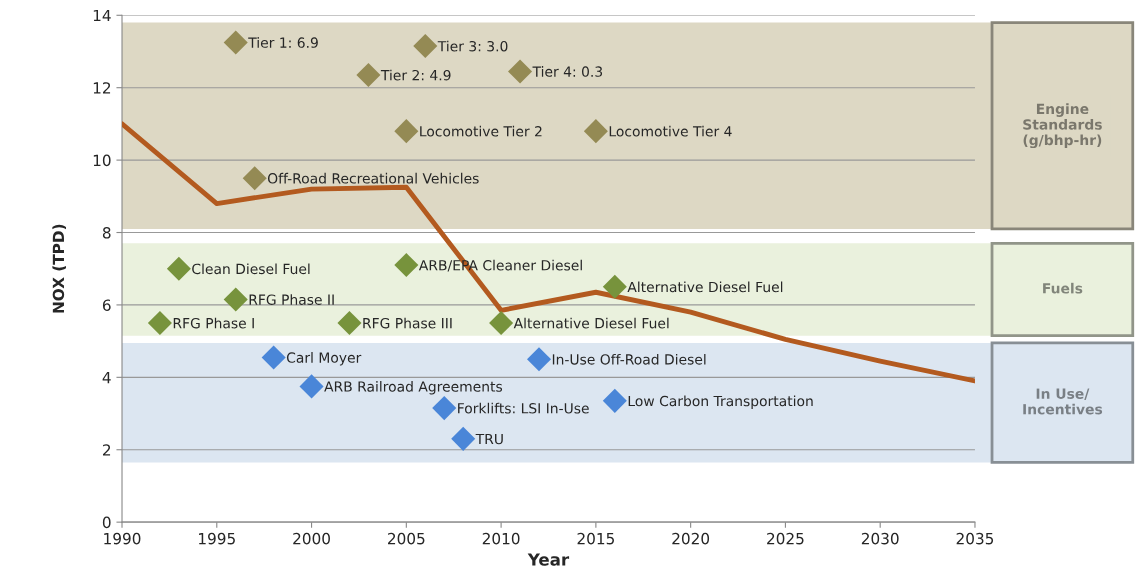 This screenshot has width=1135, height=588. Describe the element at coordinates (472, 46) in the screenshot. I see `annotation: Tier 3: 3.0` at that location.